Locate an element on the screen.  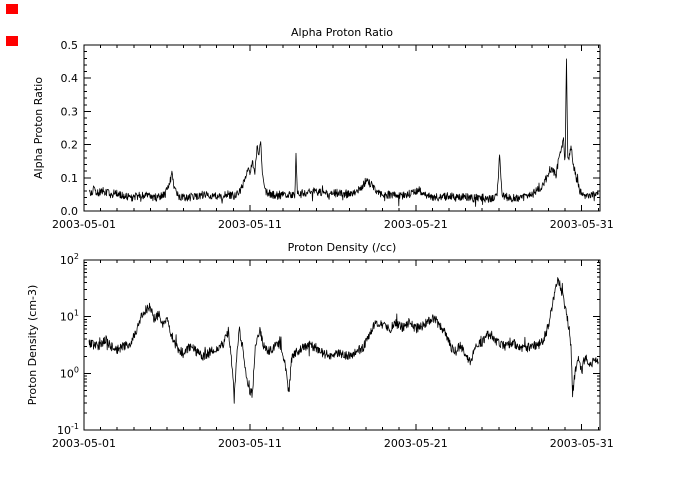
y-tick-label: 10⁻¹ is located at coordinates (68, 429).